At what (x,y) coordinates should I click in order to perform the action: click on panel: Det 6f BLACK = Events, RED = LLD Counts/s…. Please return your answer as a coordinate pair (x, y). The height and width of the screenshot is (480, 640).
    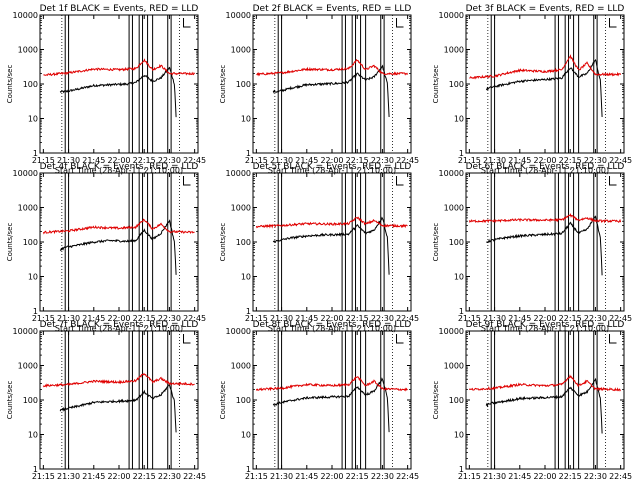
    Looking at the image, I should click on (532, 247).